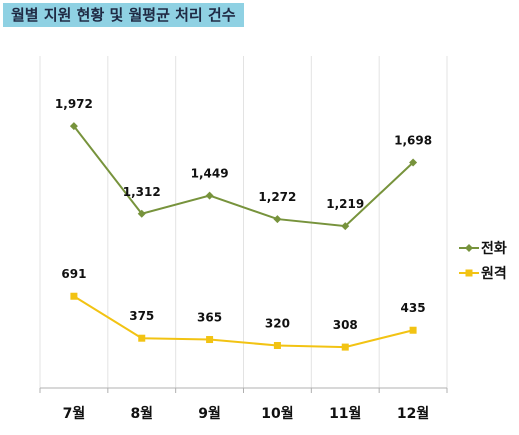  Describe the element at coordinates (345, 325) in the screenshot. I see `data-label: 308` at that location.